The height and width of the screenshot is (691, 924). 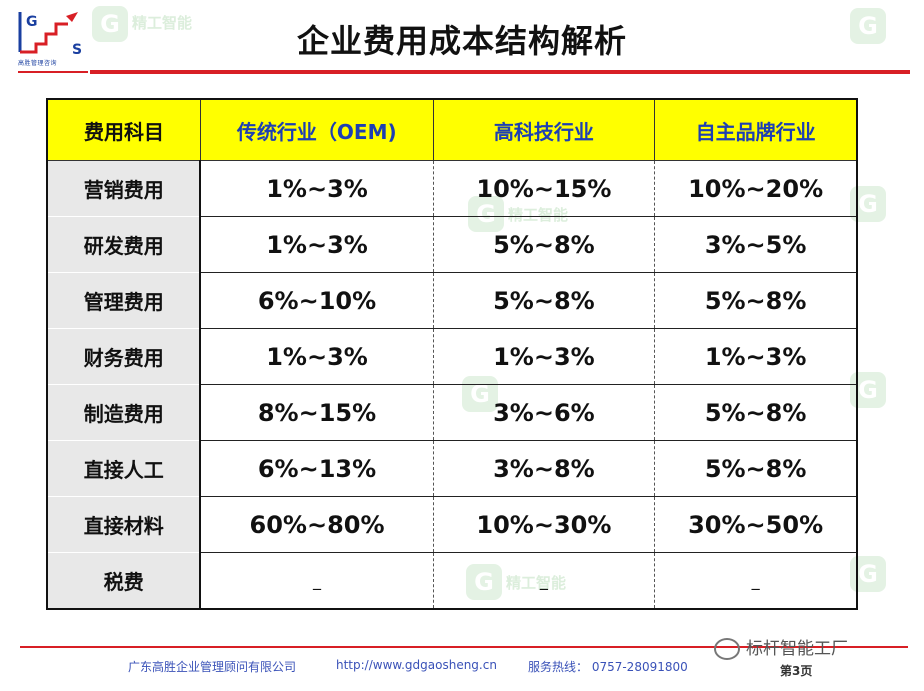 I want to click on row-label: 直接人工, so click(x=124, y=468).